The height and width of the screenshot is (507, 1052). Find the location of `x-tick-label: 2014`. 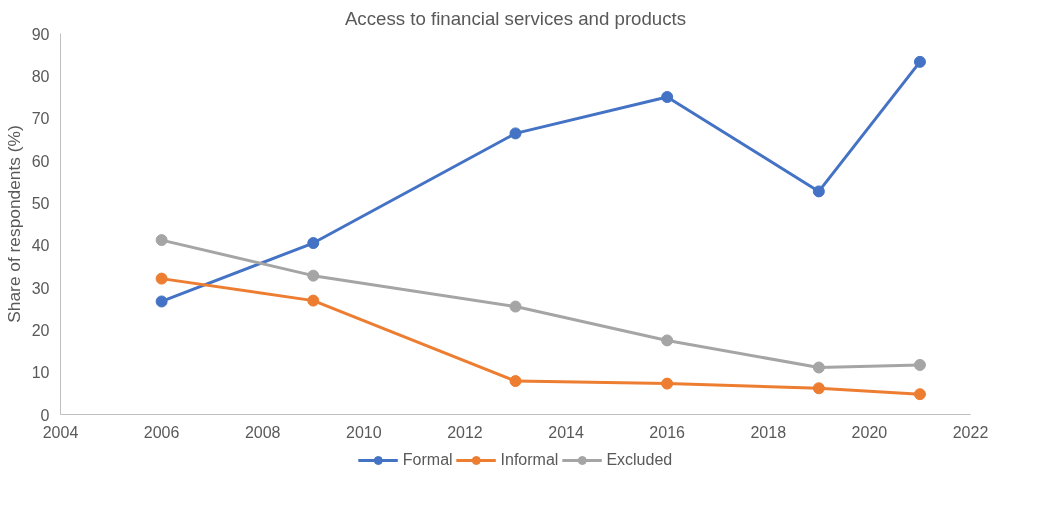

x-tick-label: 2014 is located at coordinates (566, 432).